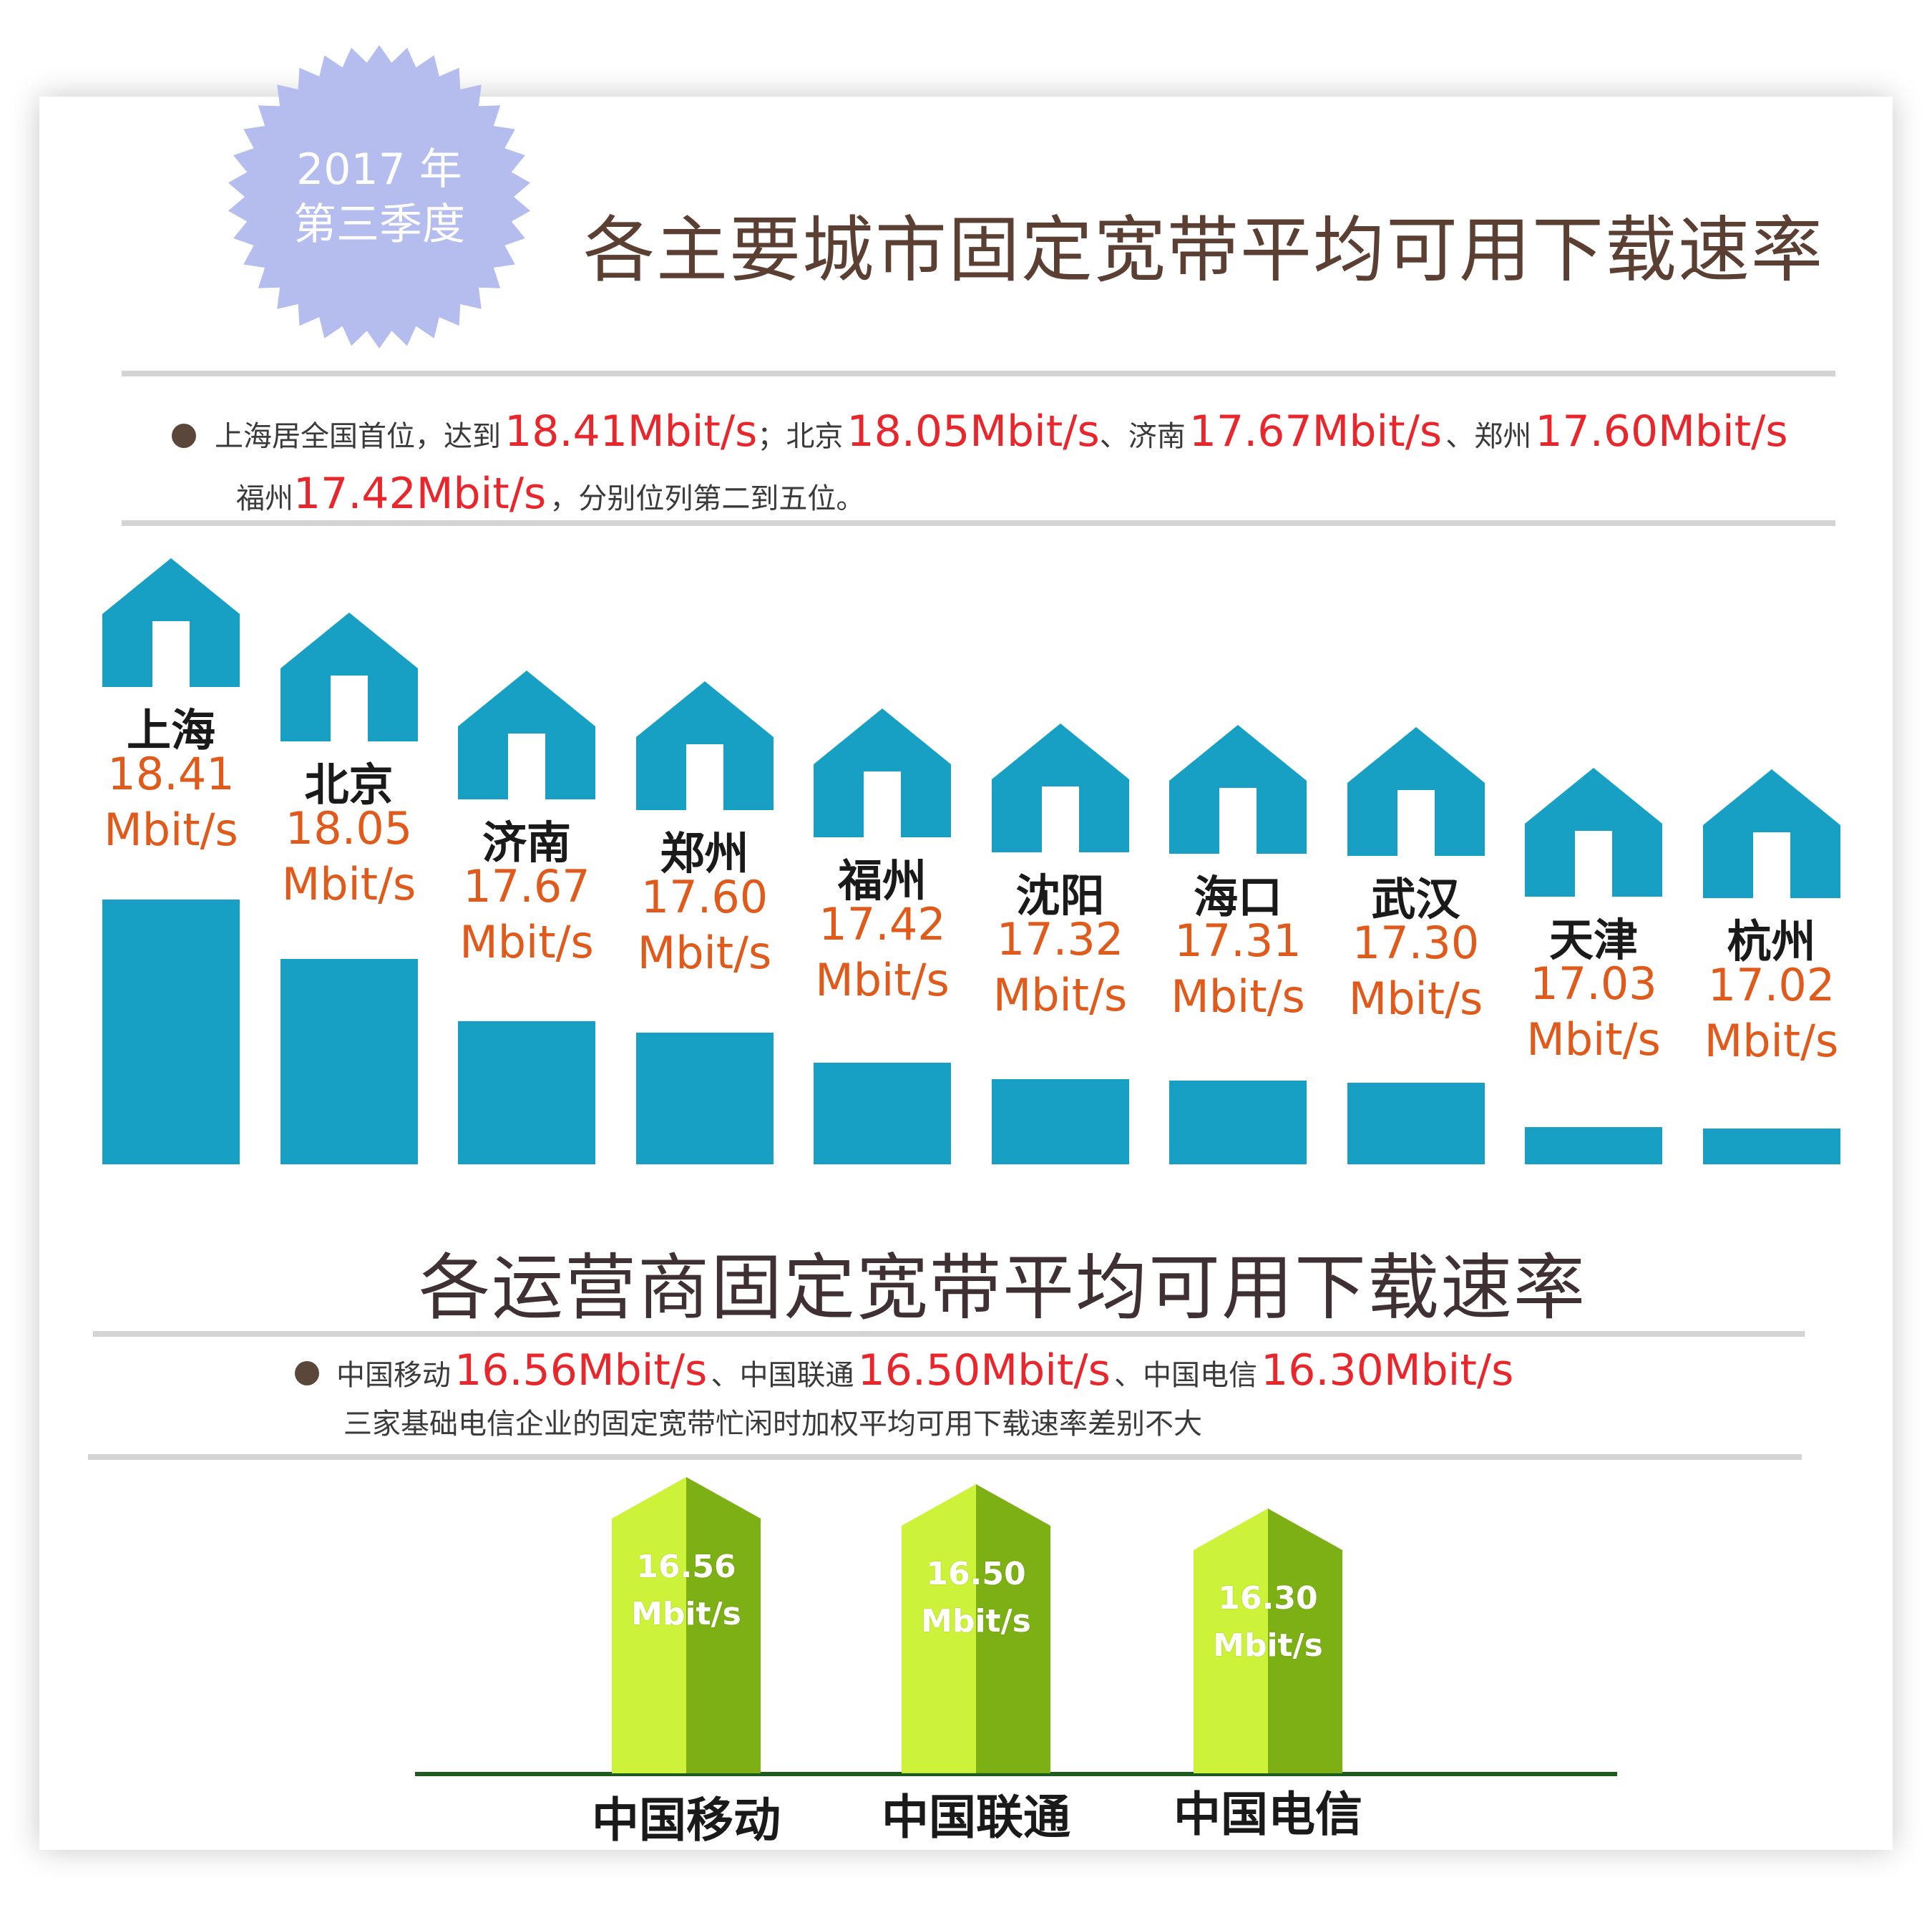  Describe the element at coordinates (704, 853) in the screenshot. I see `city-name-label: 郑州` at that location.